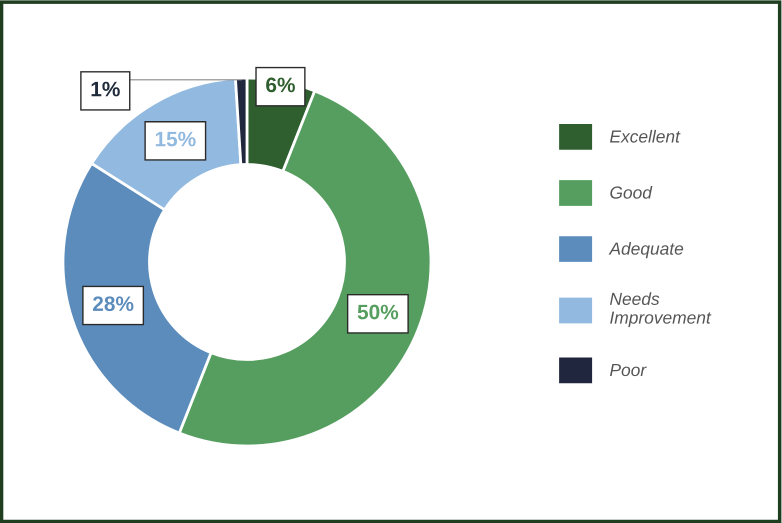 Image resolution: width=782 pixels, height=523 pixels. Describe the element at coordinates (646, 250) in the screenshot. I see `legend-label: Adequate` at that location.